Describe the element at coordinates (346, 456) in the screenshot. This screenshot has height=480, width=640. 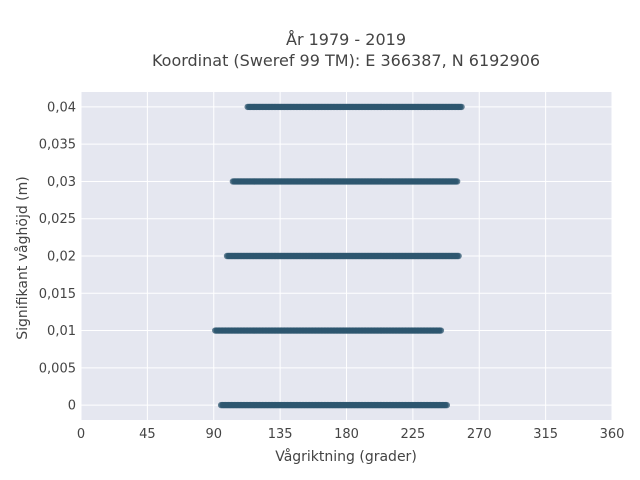
I see `x-axis-title: Vågriktning (grader)` at that location.